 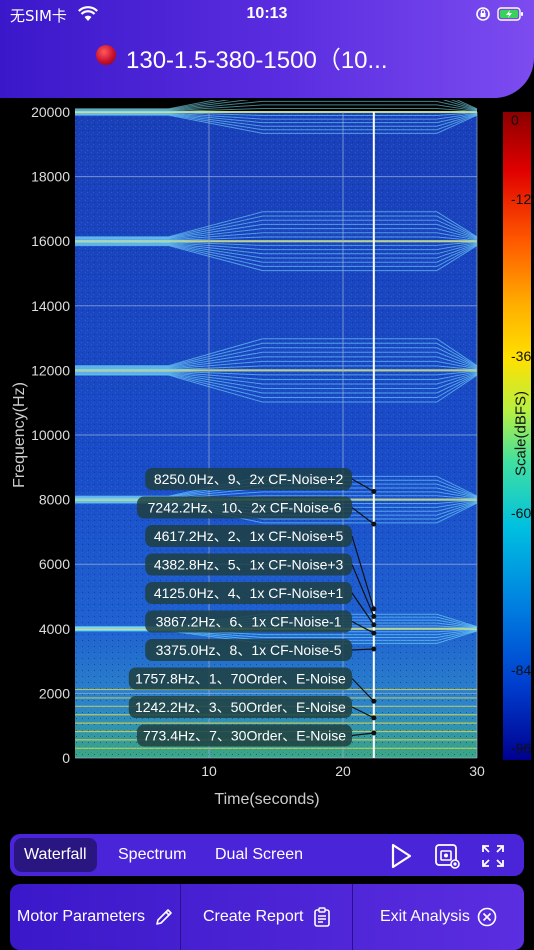 What do you see at coordinates (517, 436) in the screenshot?
I see `colorbar` at bounding box center [517, 436].